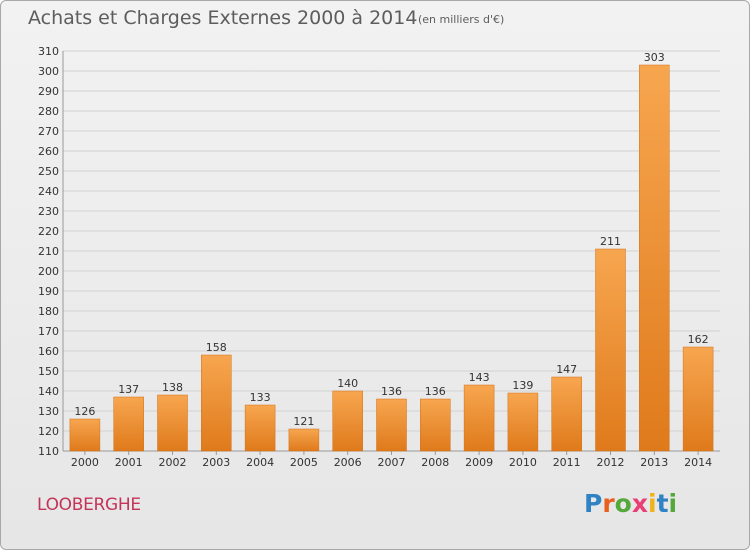  Describe the element at coordinates (698, 399) in the screenshot. I see `bar-2014` at that location.